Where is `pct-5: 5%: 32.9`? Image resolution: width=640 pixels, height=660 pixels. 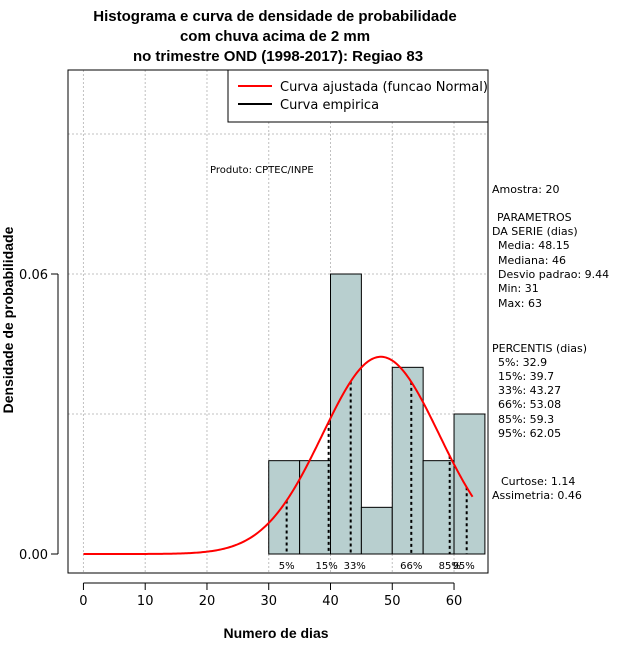
pct-5: 5%: 32.9 is located at coordinates (522, 362).